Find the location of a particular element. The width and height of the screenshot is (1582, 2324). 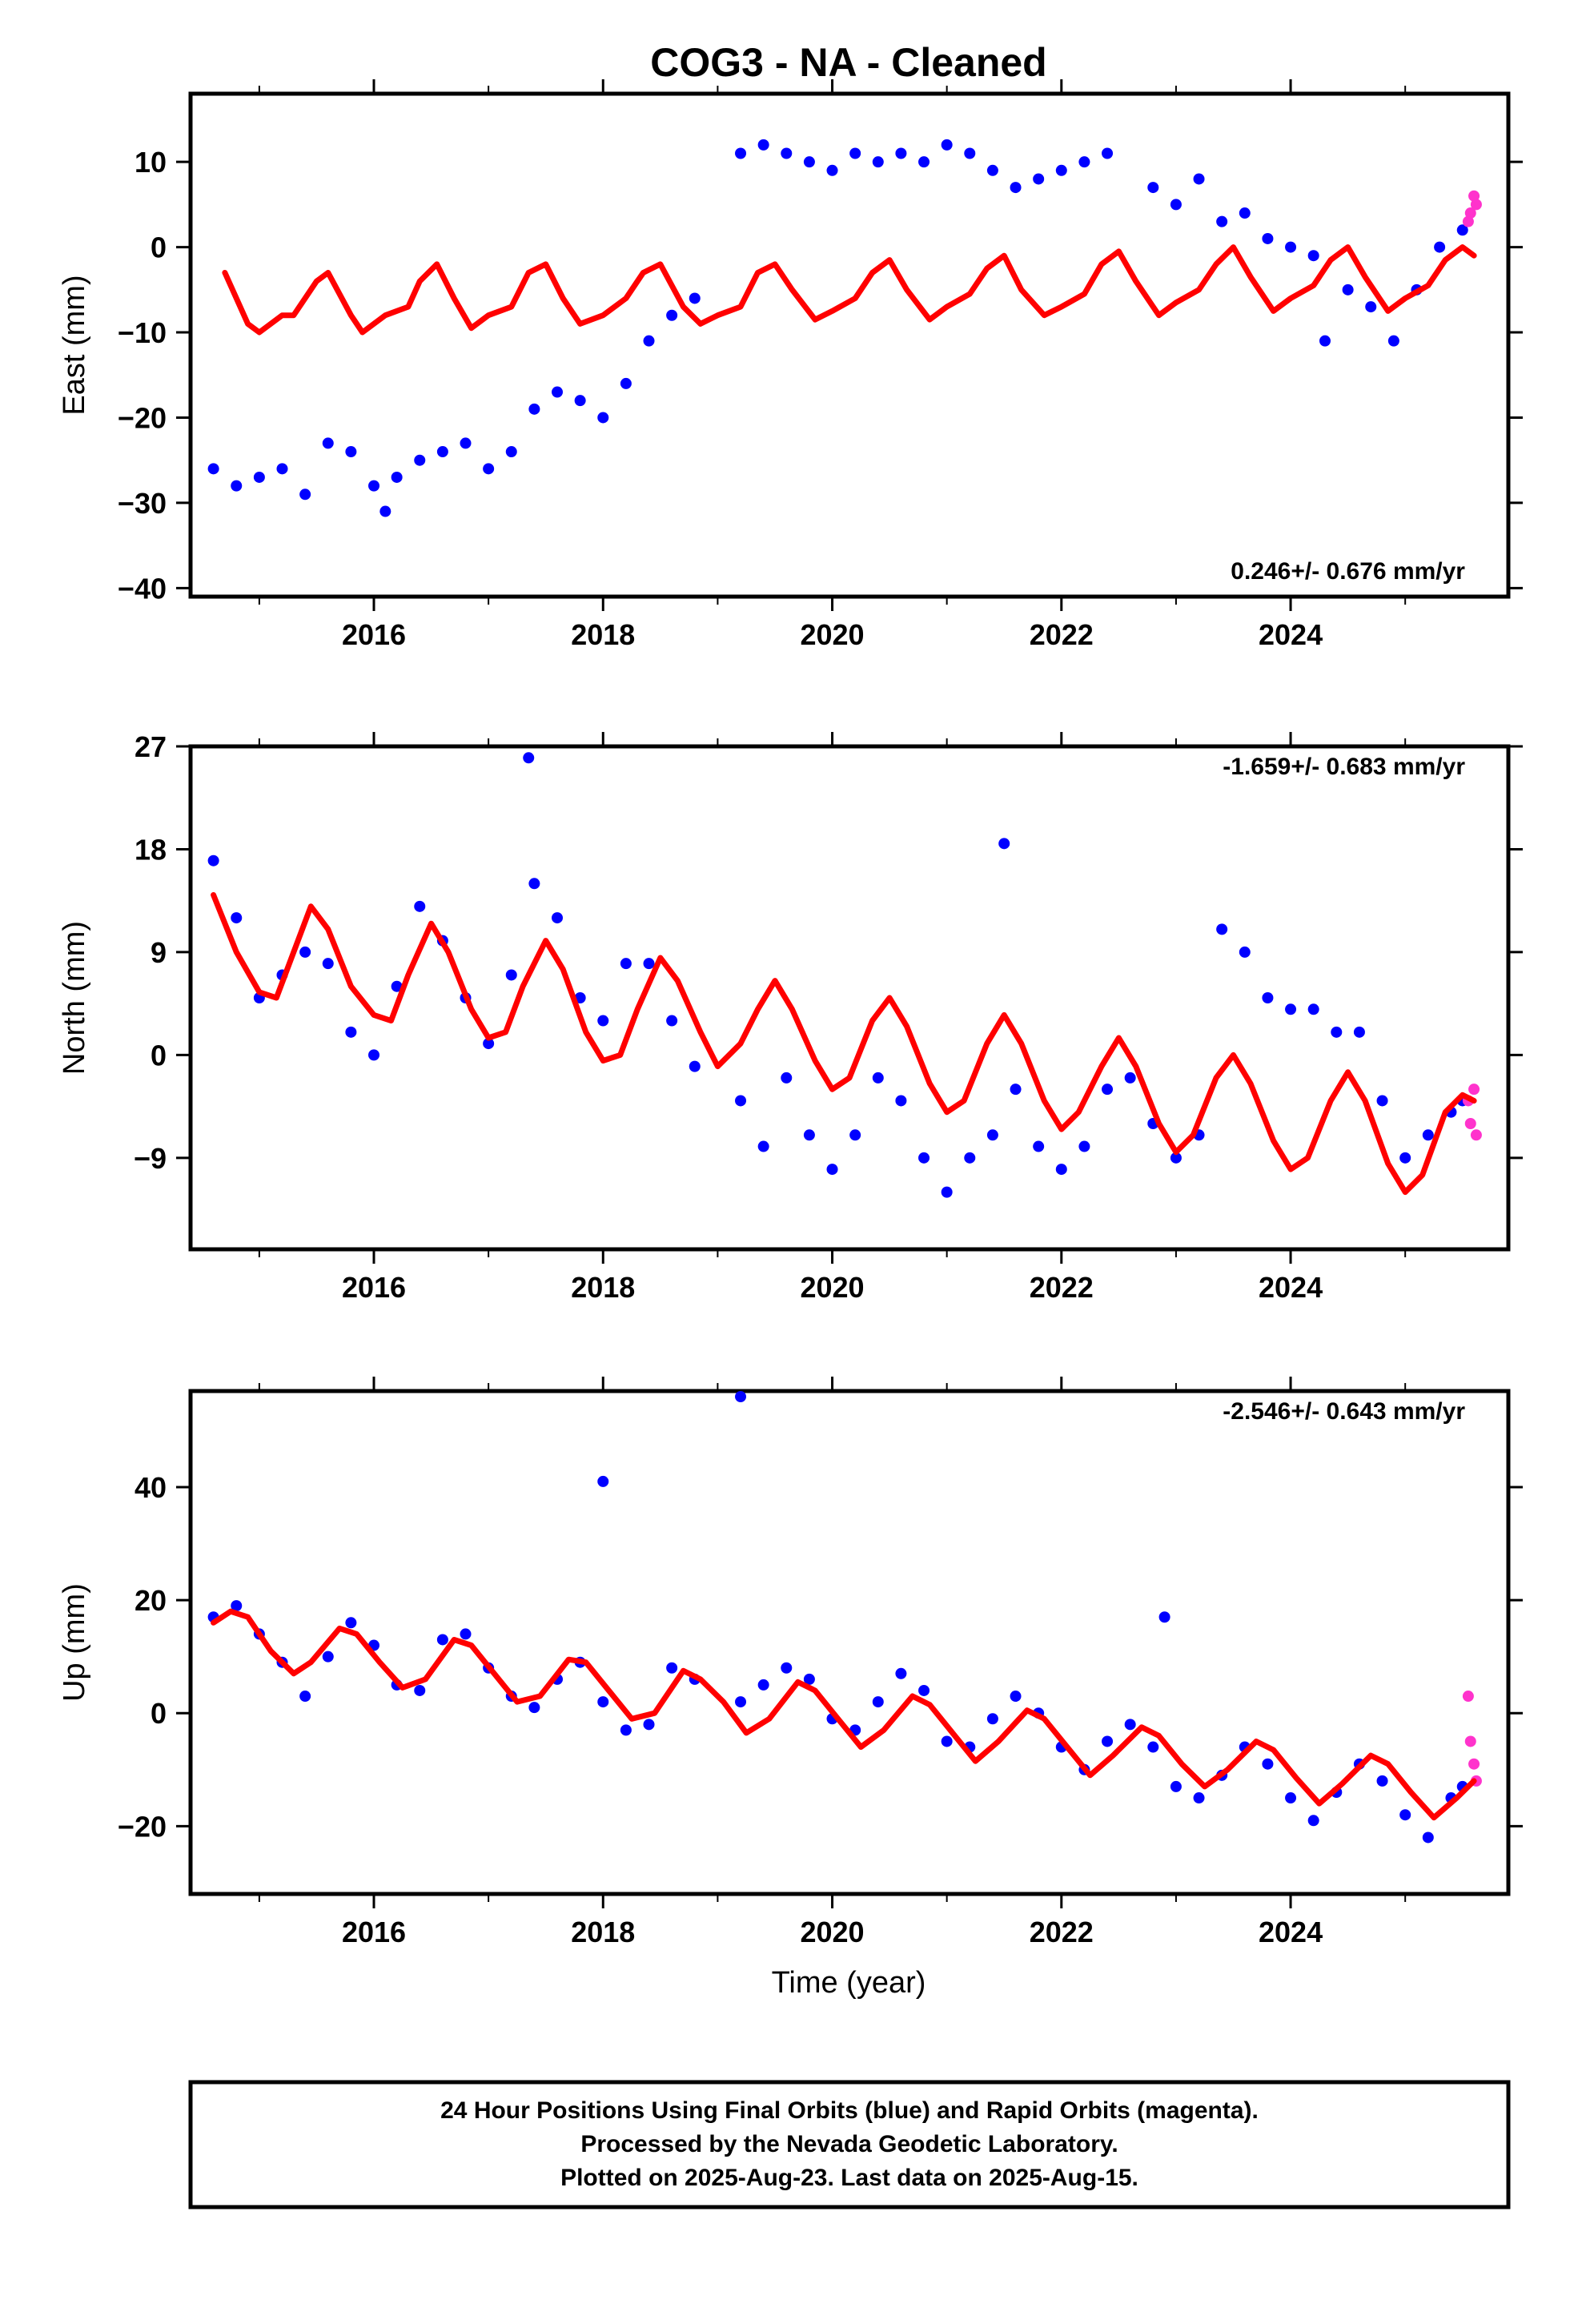

east-y-tick-label: −10 is located at coordinates (142, 332).